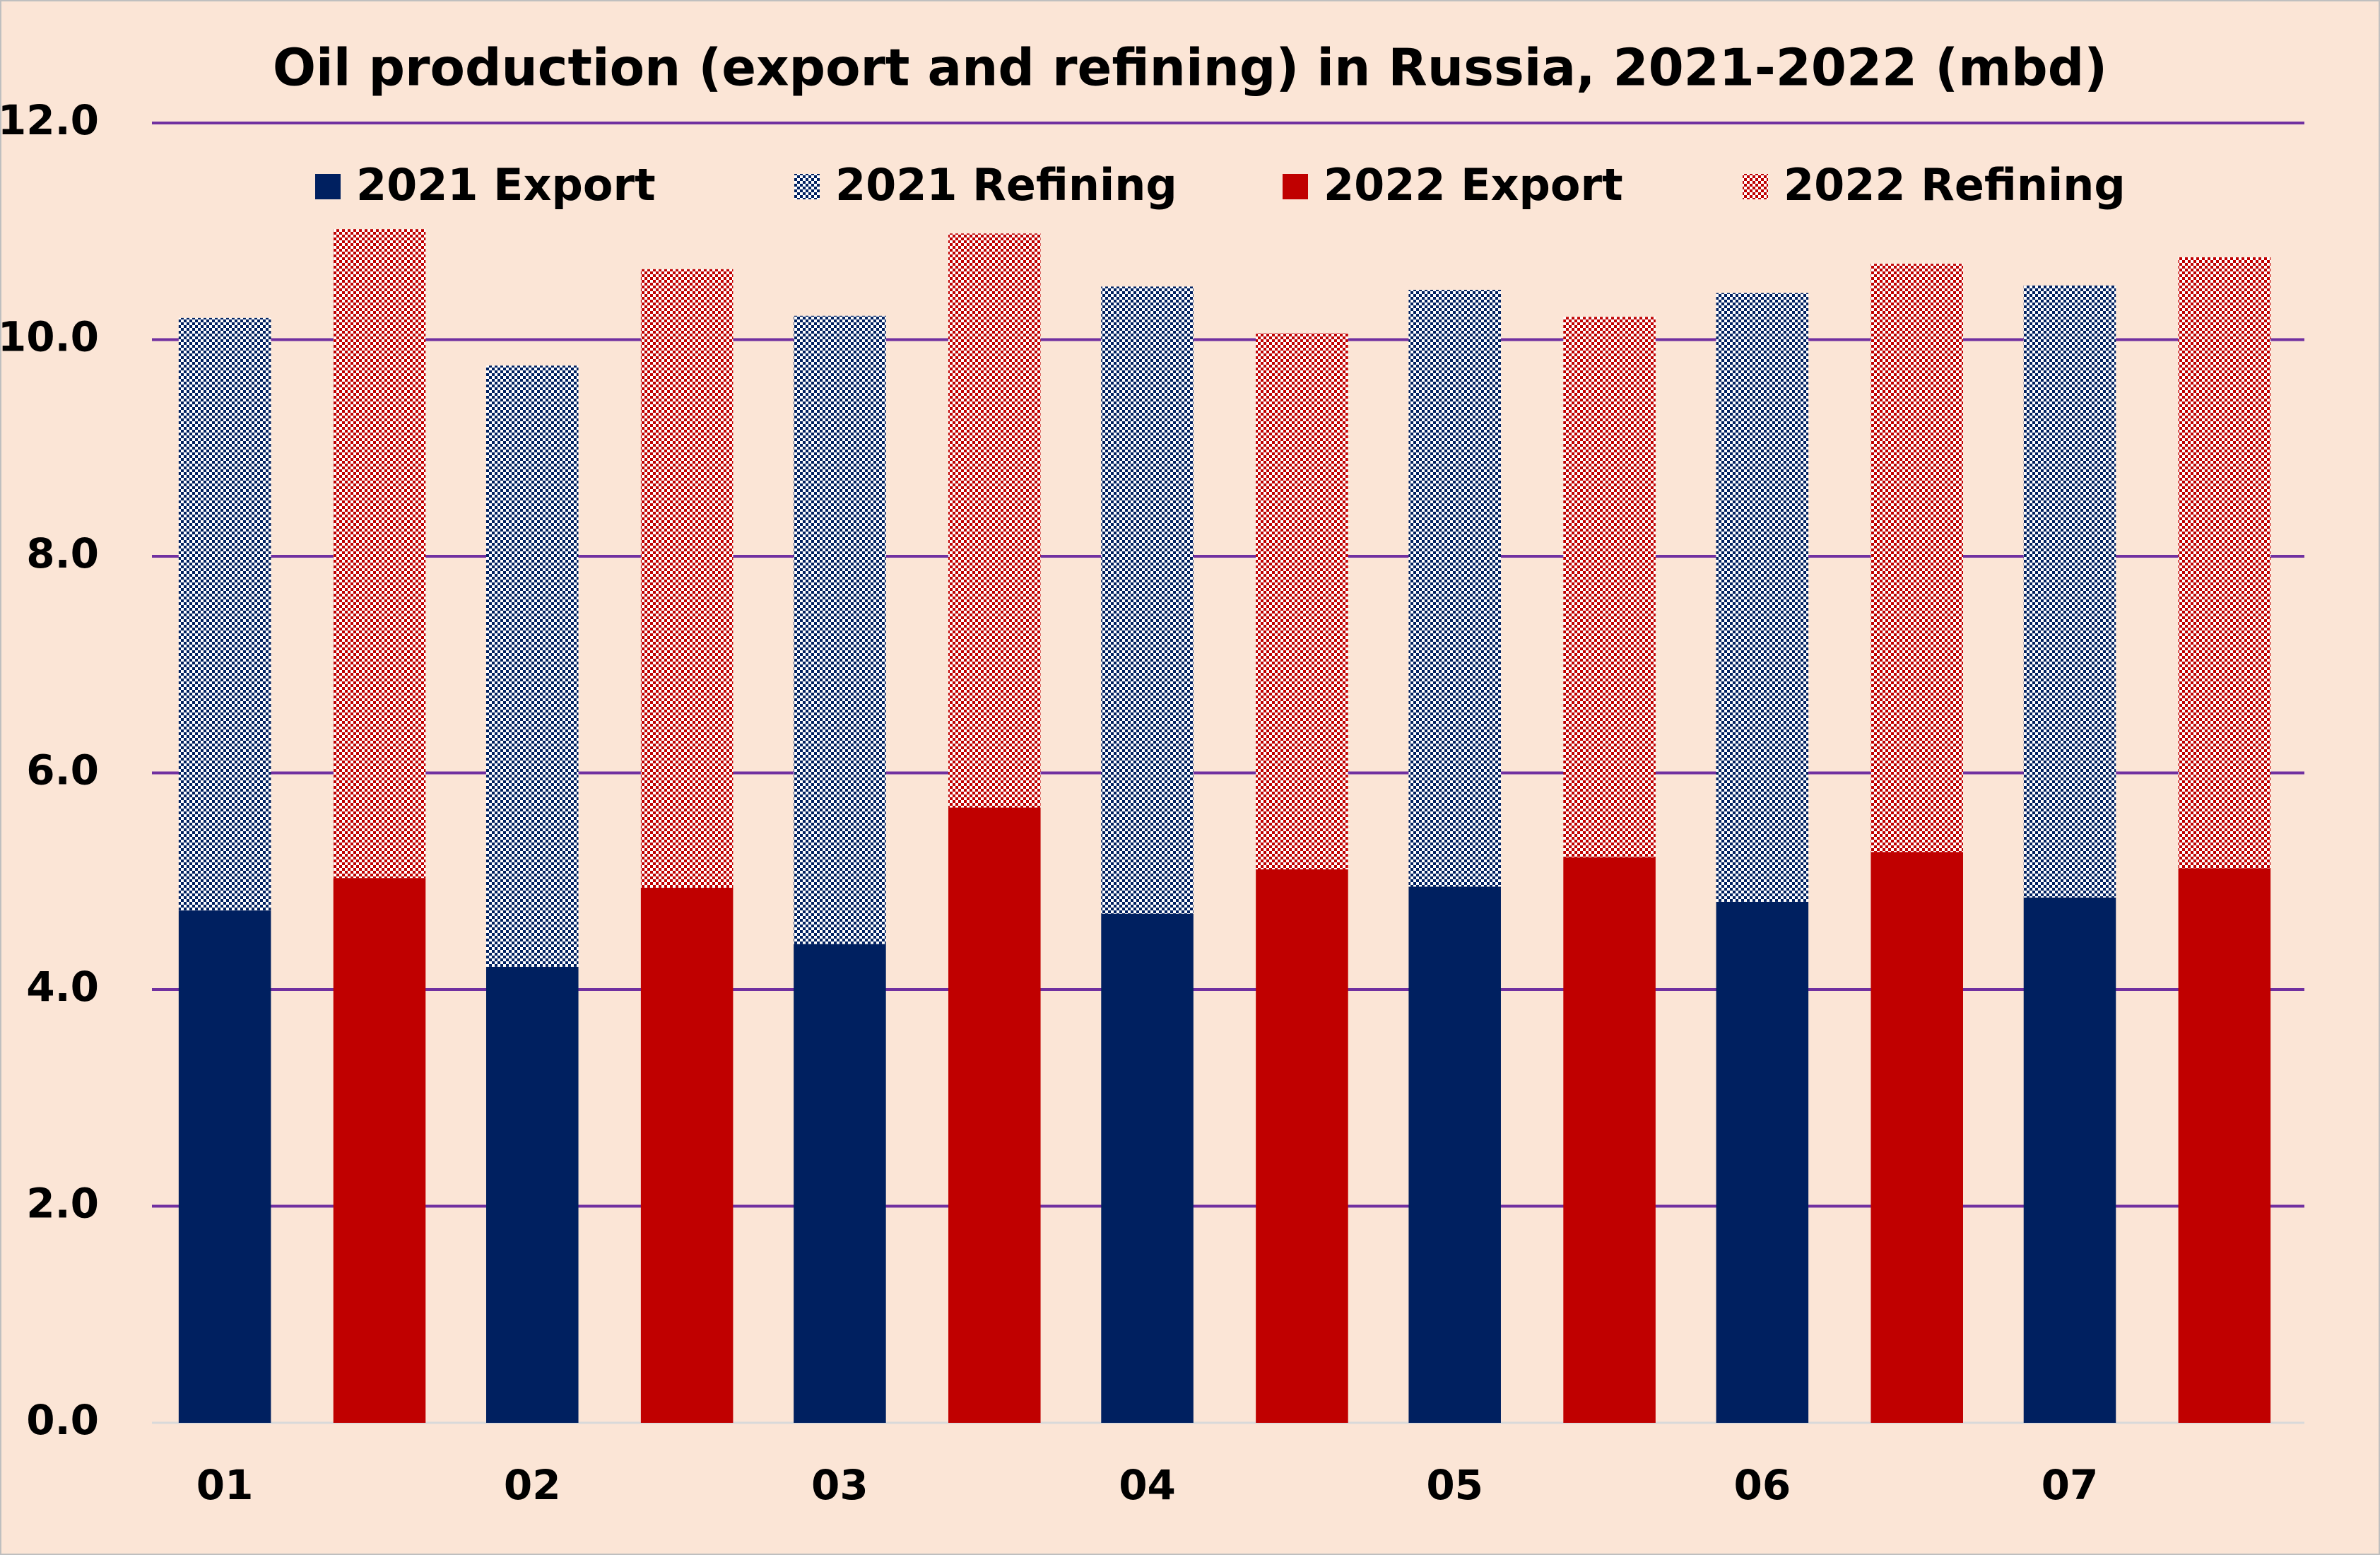 The image size is (2380, 1555). I want to click on y-tick-label: 10.0, so click(50, 337).